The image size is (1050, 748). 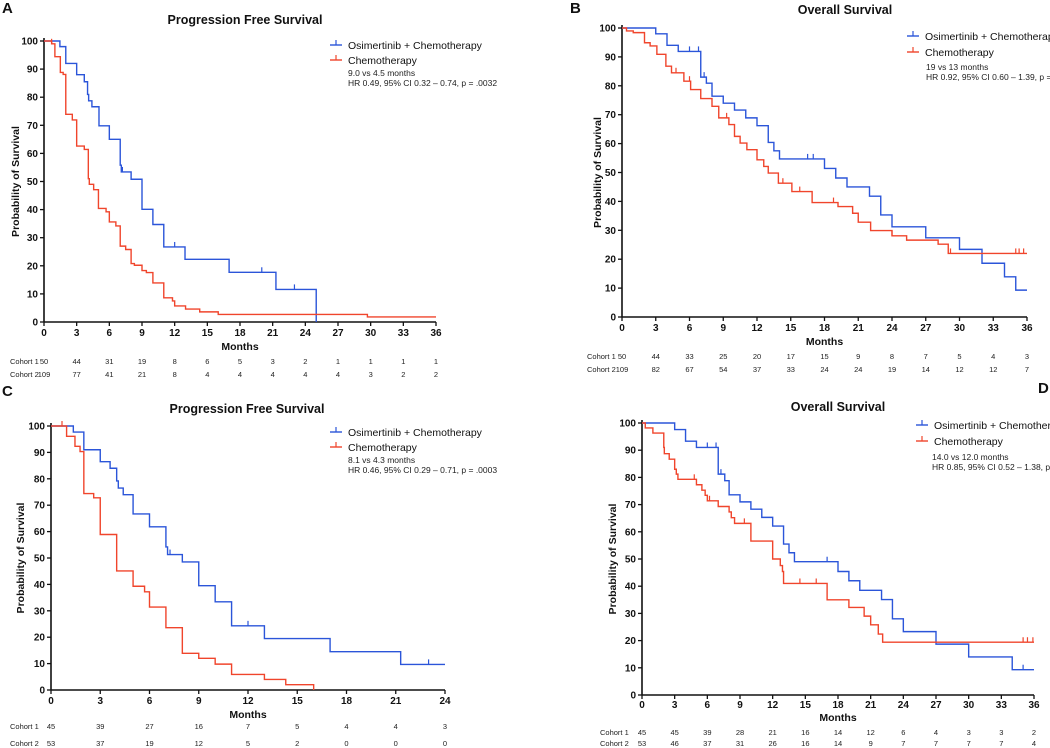 I want to click on risk-table-value: 82, so click(x=656, y=369).